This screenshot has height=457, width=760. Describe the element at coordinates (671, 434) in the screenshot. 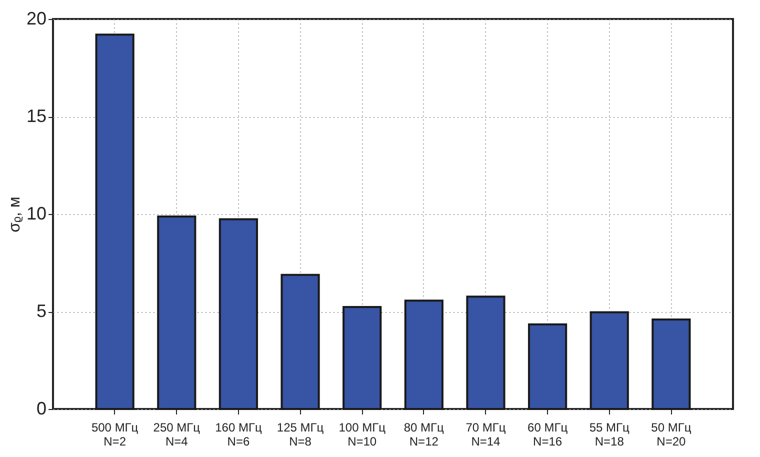

I see `x-tick-label: 50 МГц N=20` at that location.